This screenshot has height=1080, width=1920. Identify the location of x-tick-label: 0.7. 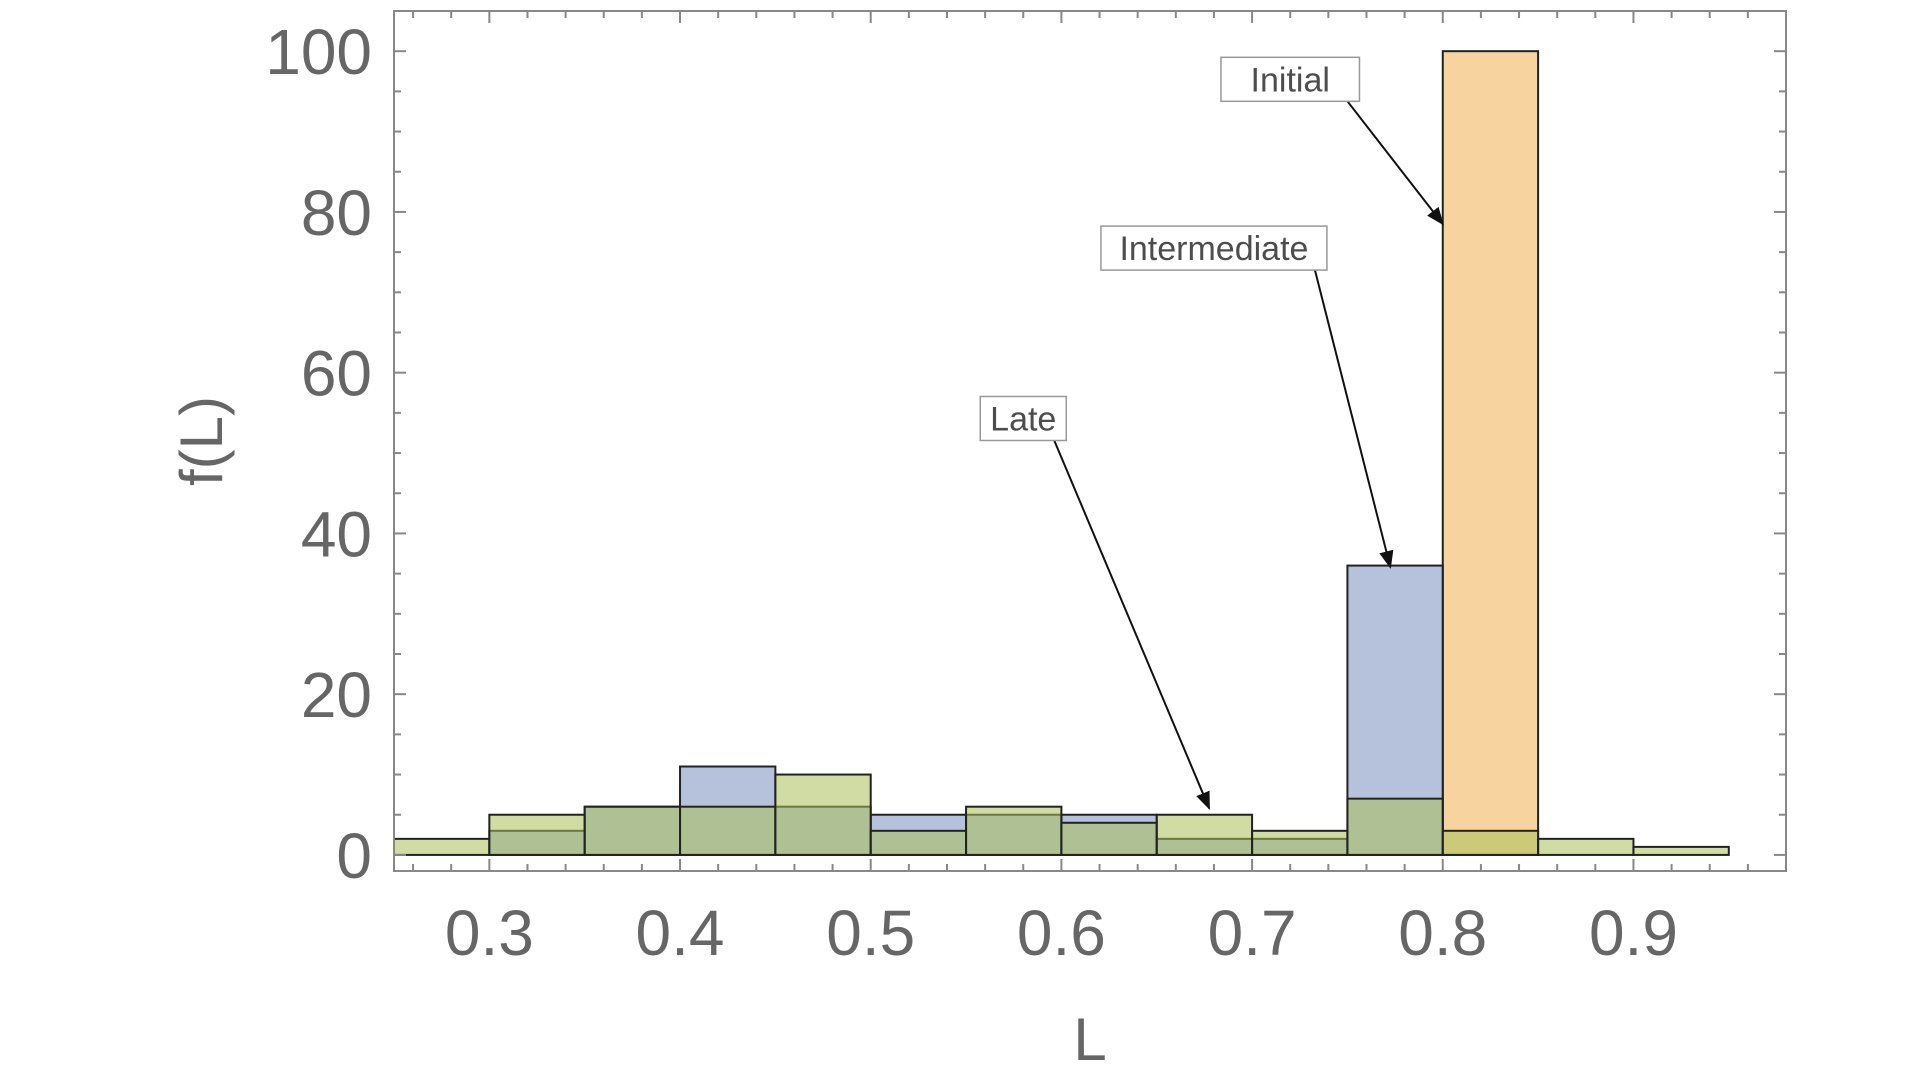
(1252, 933).